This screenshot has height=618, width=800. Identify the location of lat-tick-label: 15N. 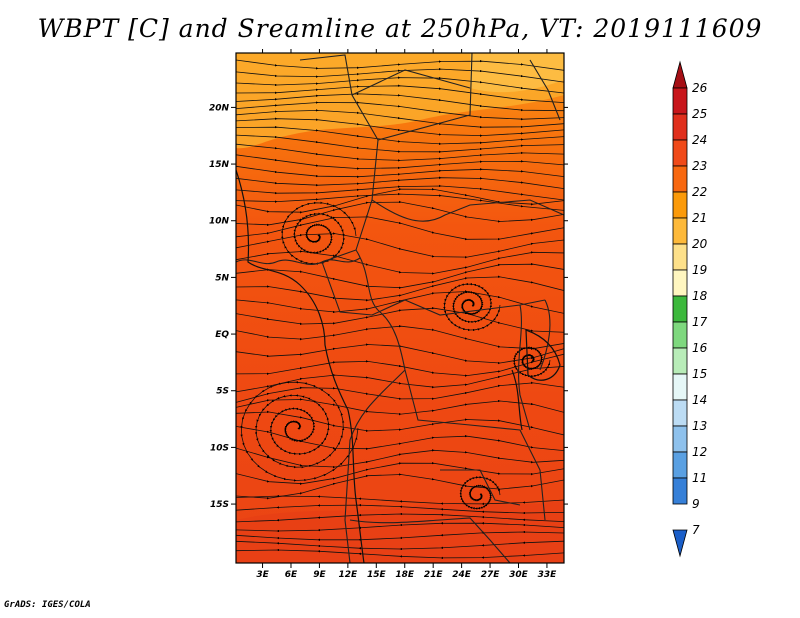
(219, 165).